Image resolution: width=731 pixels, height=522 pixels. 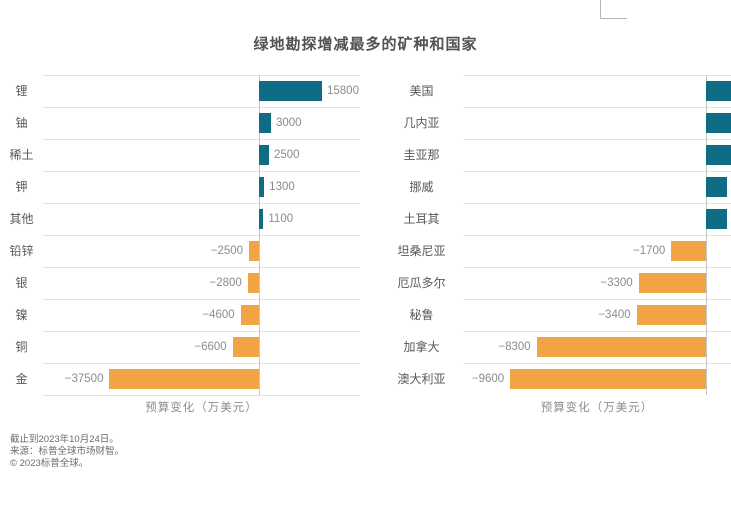 What do you see at coordinates (488, 379) in the screenshot?
I see `value-label: −9600` at bounding box center [488, 379].